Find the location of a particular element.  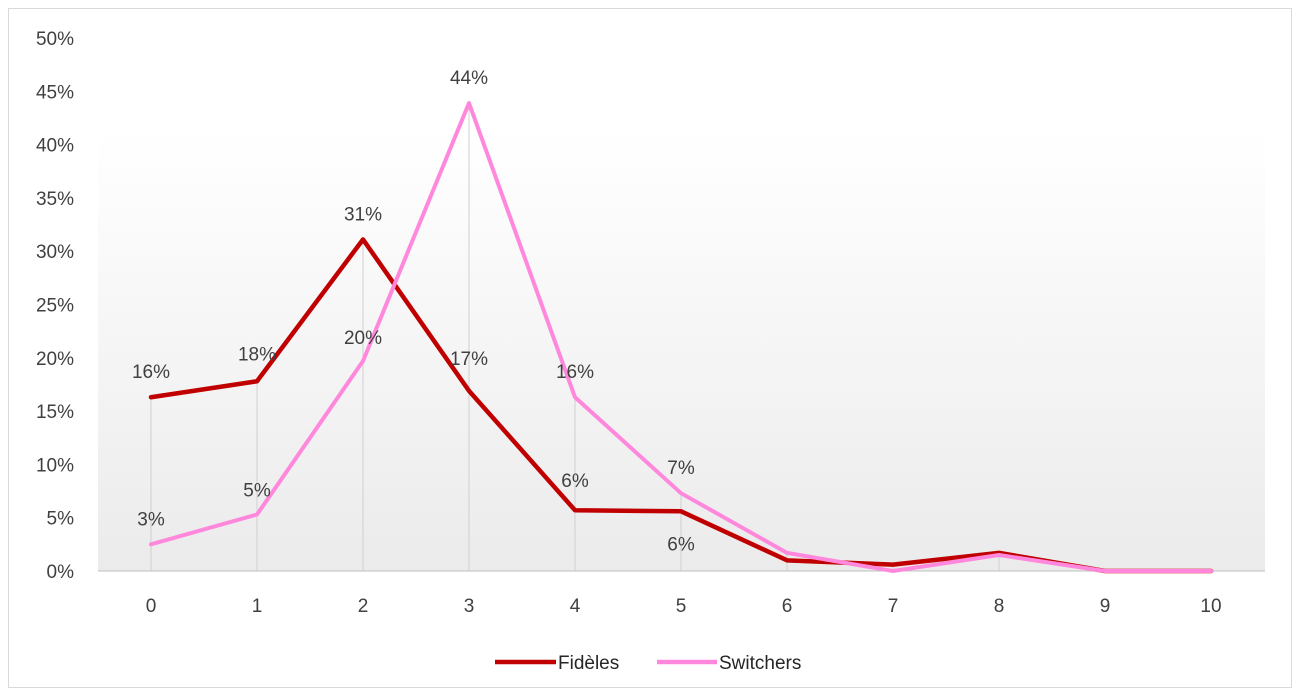

x-tick-label: 6 is located at coordinates (787, 606).